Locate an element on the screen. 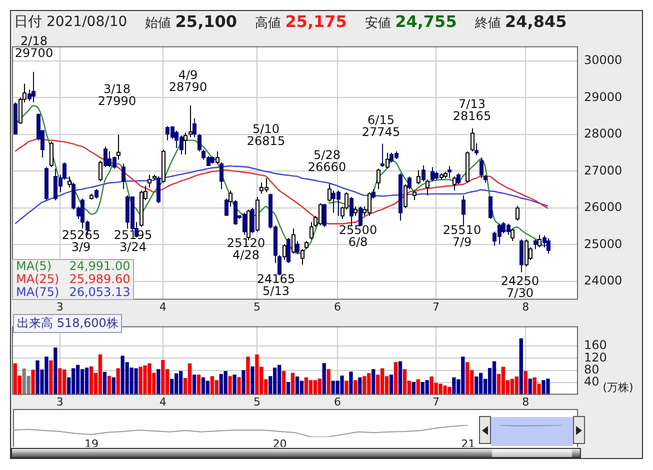  y-tick-label: 30000 is located at coordinates (603, 60).